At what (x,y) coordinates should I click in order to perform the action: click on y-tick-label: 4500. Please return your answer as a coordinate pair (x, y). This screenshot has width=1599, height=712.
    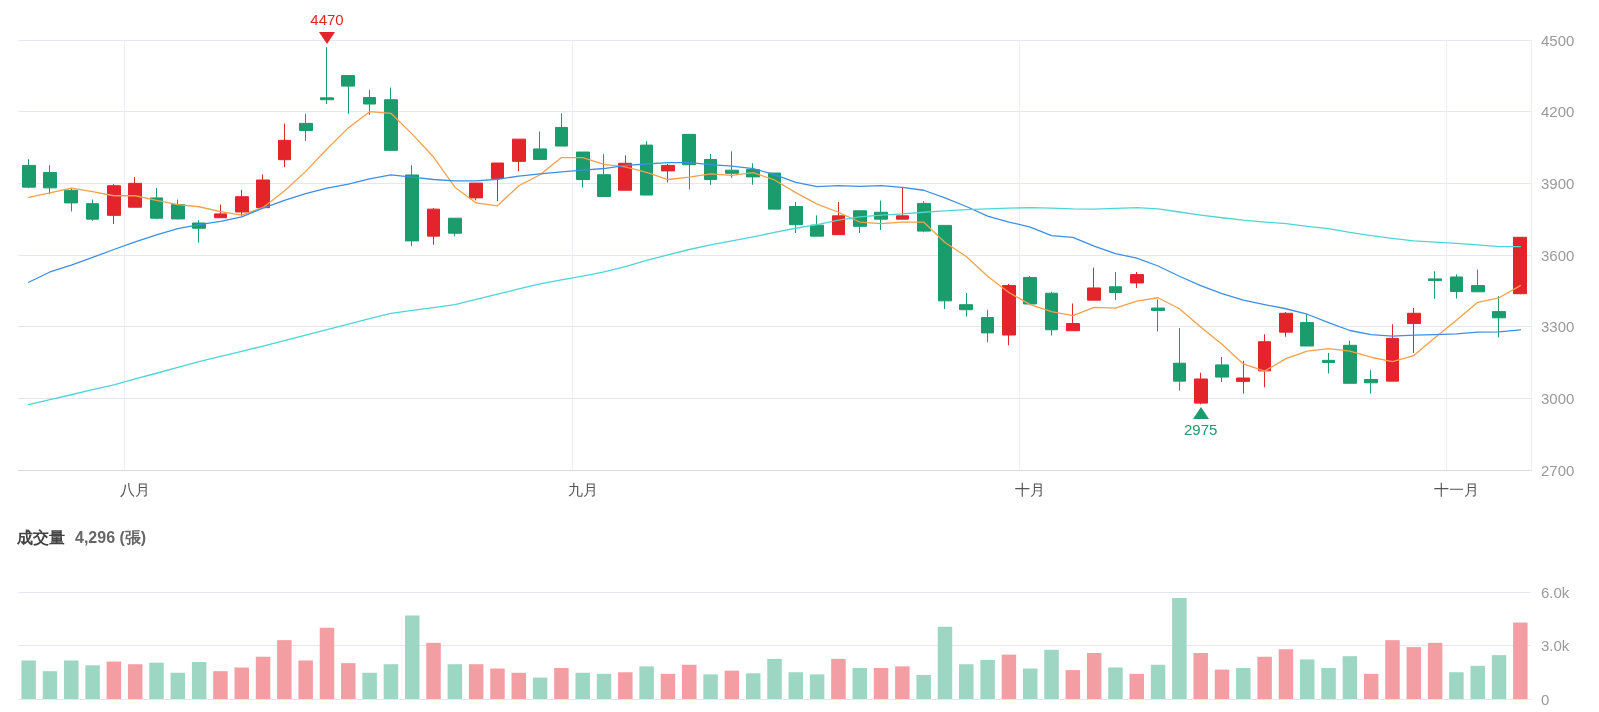
    Looking at the image, I should click on (1558, 40).